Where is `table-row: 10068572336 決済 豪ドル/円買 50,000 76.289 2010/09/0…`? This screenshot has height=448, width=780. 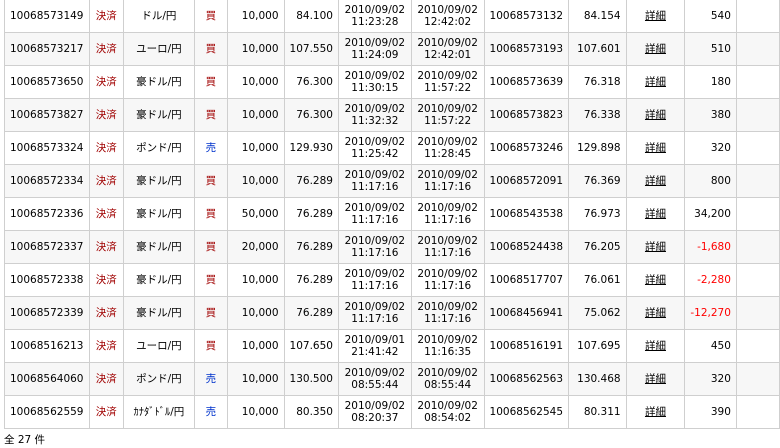
table-row: 10068572336 決済 豪ドル/円買 50,000 76.289 2010/09/0… is located at coordinates (392, 214).